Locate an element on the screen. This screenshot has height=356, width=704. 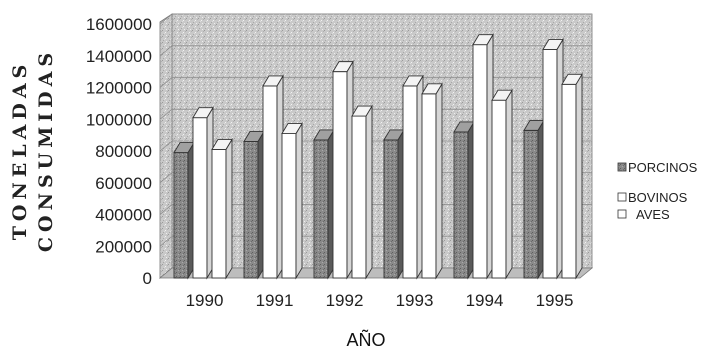
bar-top-aves-1990 is located at coordinates (222, 144).